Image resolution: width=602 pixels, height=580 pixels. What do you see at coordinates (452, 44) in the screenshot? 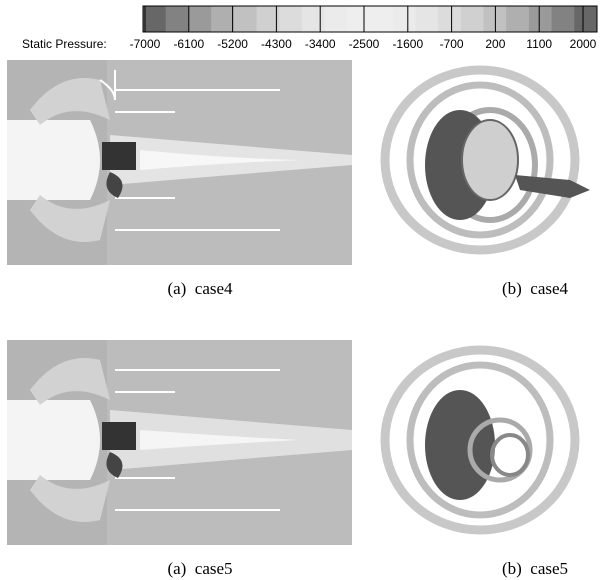
I see `color-bar-label: -700` at bounding box center [452, 44].